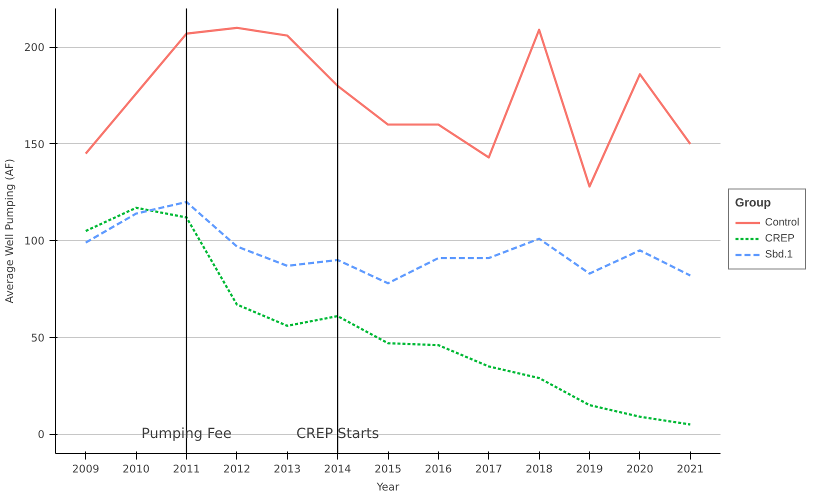  Describe the element at coordinates (338, 469) in the screenshot. I see `x-tick-label: 2014` at that location.